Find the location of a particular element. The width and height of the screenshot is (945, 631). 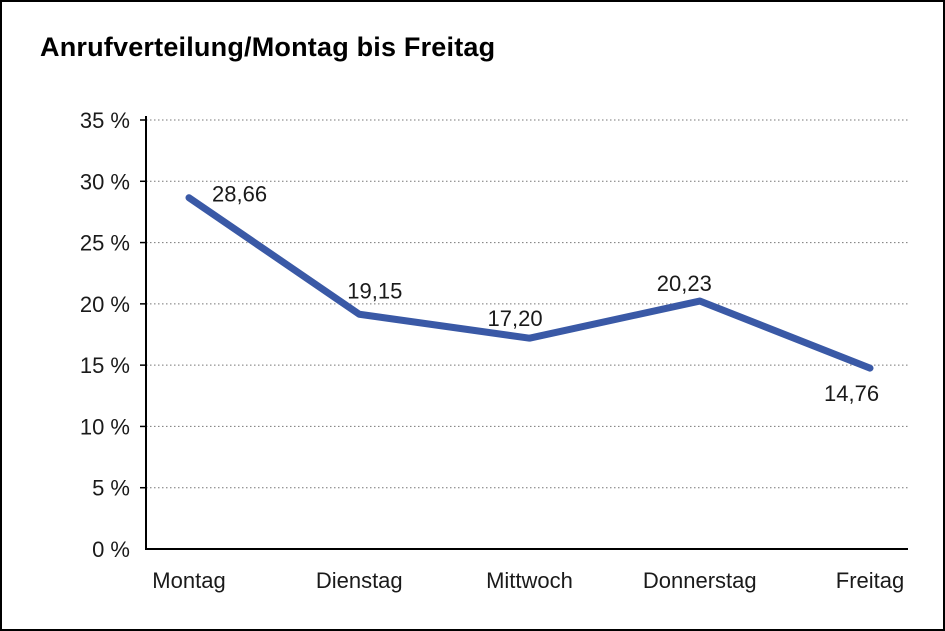

y-tick-label: 30 % is located at coordinates (105, 181).